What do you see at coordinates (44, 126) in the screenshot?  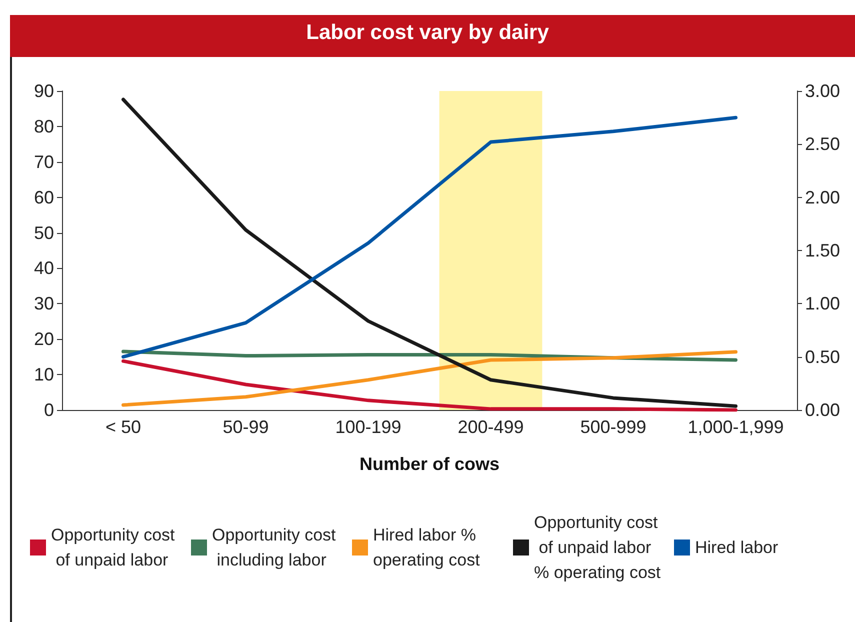 I see `y-tick-label: 80` at bounding box center [44, 126].